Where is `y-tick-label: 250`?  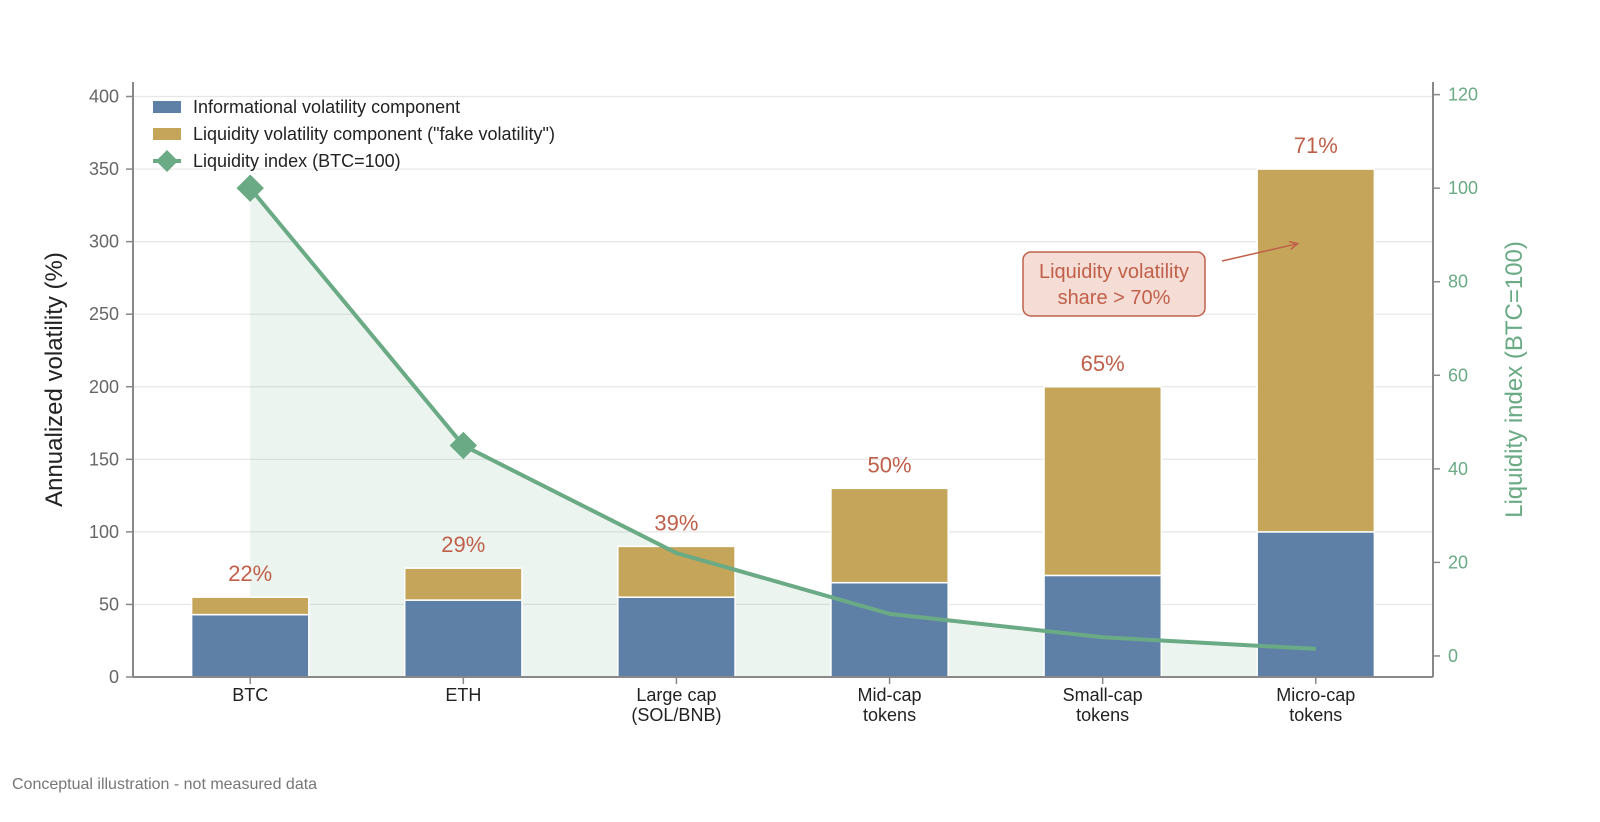 y-tick-label: 250 is located at coordinates (104, 314).